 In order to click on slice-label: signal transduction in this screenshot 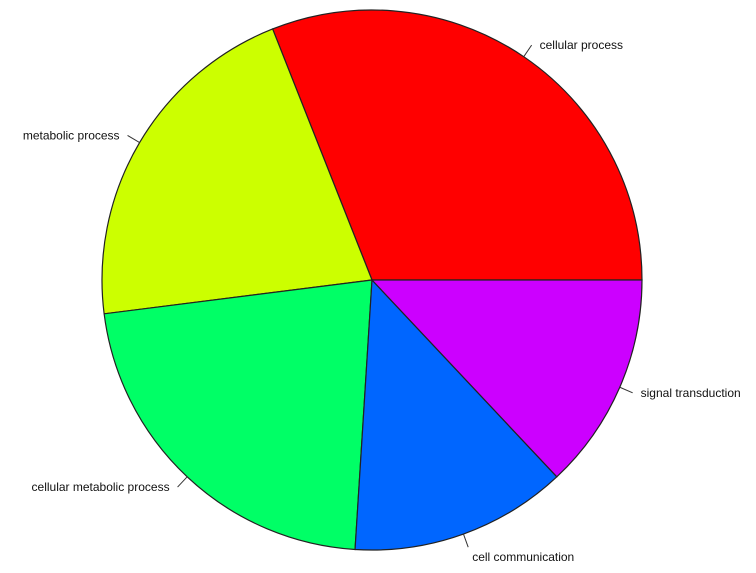, I will do `click(691, 393)`.